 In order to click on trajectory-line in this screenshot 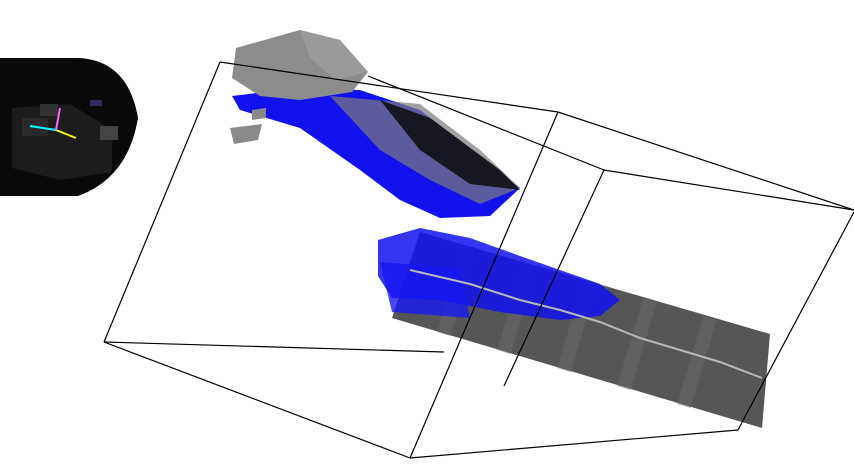, I will do `click(586, 324)`.